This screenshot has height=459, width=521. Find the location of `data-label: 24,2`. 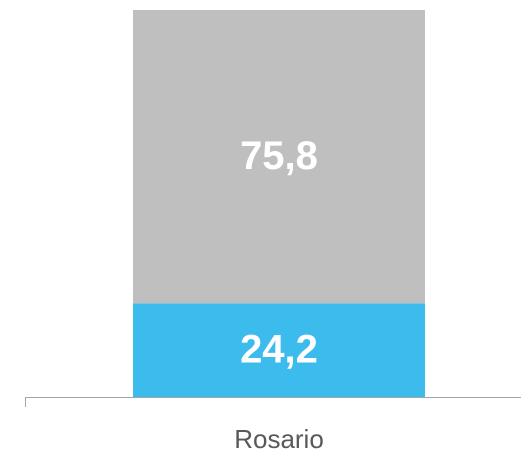

data-label: 24,2 is located at coordinates (279, 350).